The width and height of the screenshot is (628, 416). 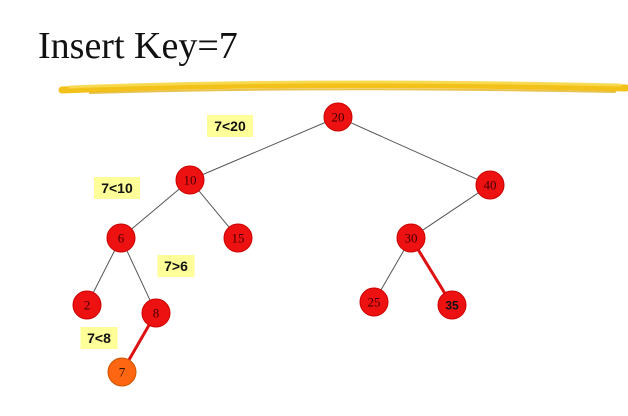 I want to click on title-underline, so click(x=343, y=87).